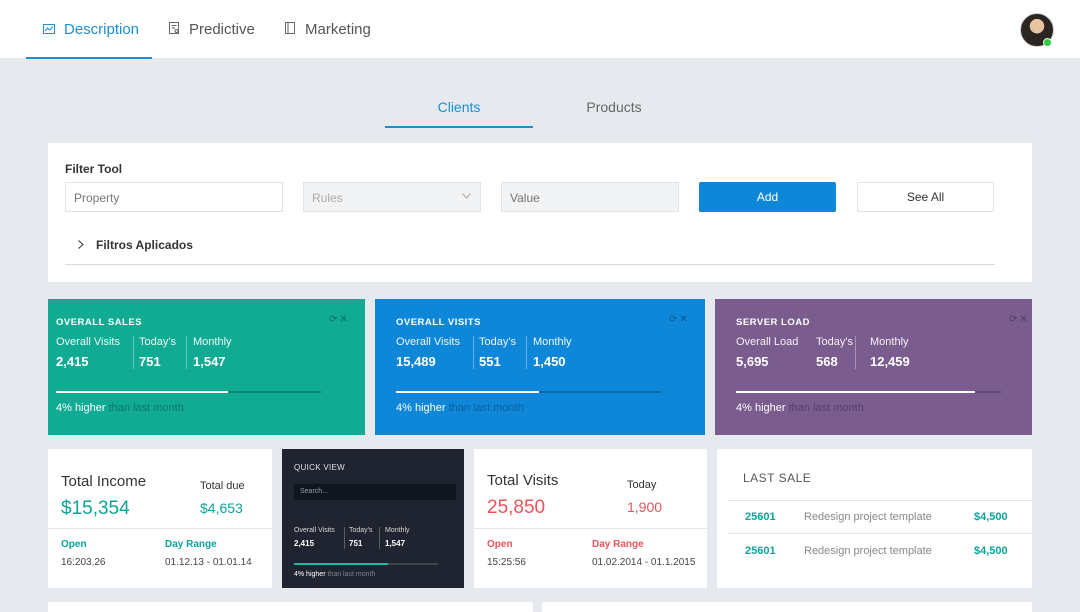 The height and width of the screenshot is (612, 1080). I want to click on value-input, so click(590, 198).